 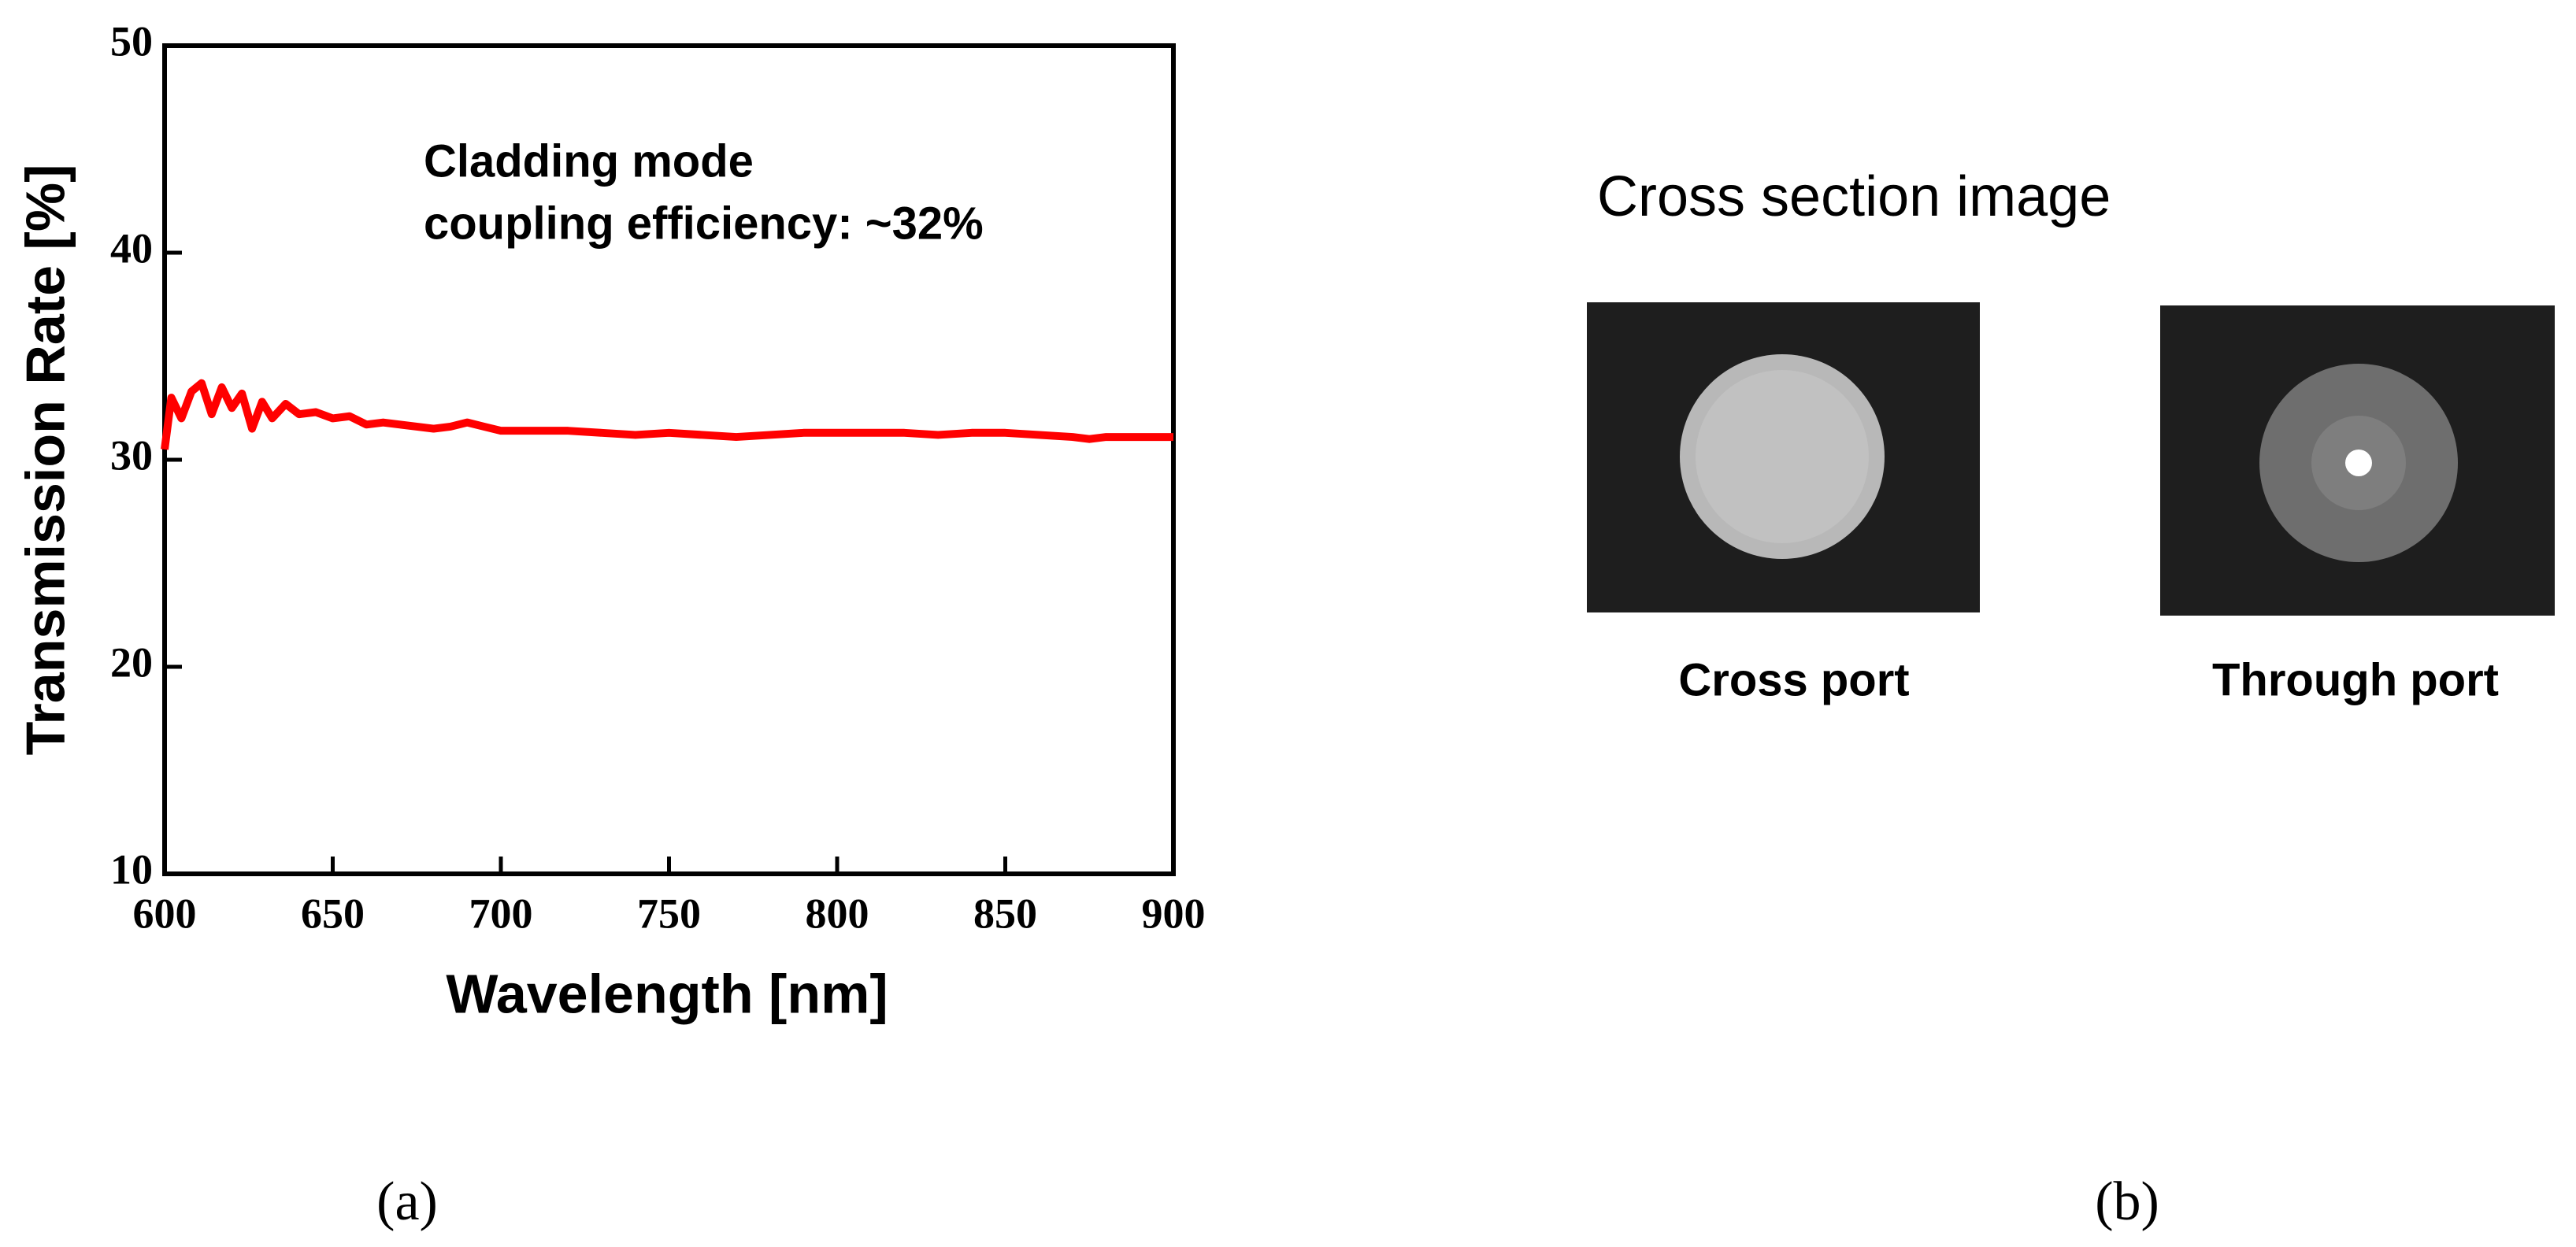 What do you see at coordinates (2357, 460) in the screenshot?
I see `through-port-image` at bounding box center [2357, 460].